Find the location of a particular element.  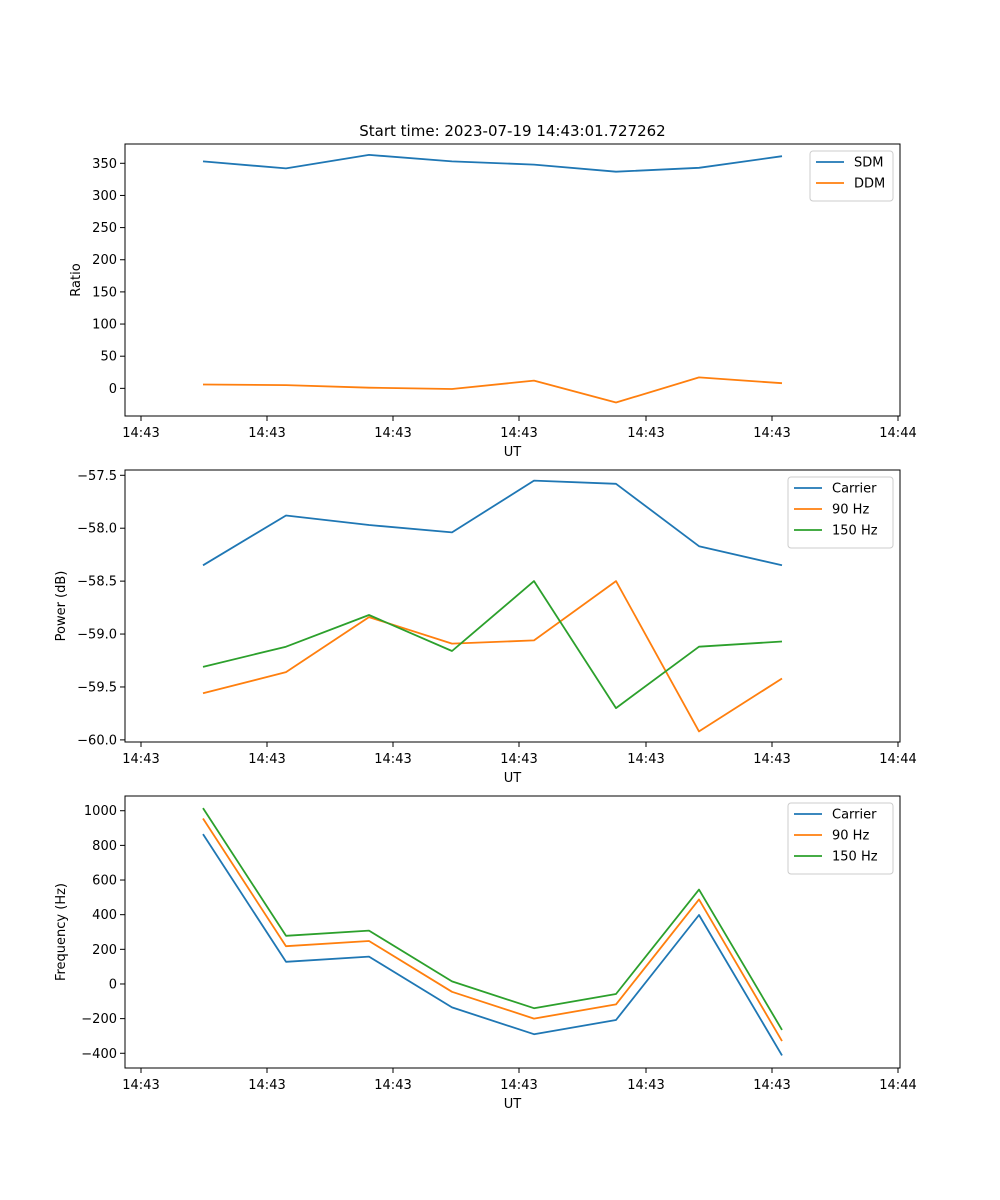

chart-0-xtick-label-4: 14:43 is located at coordinates (645, 433).